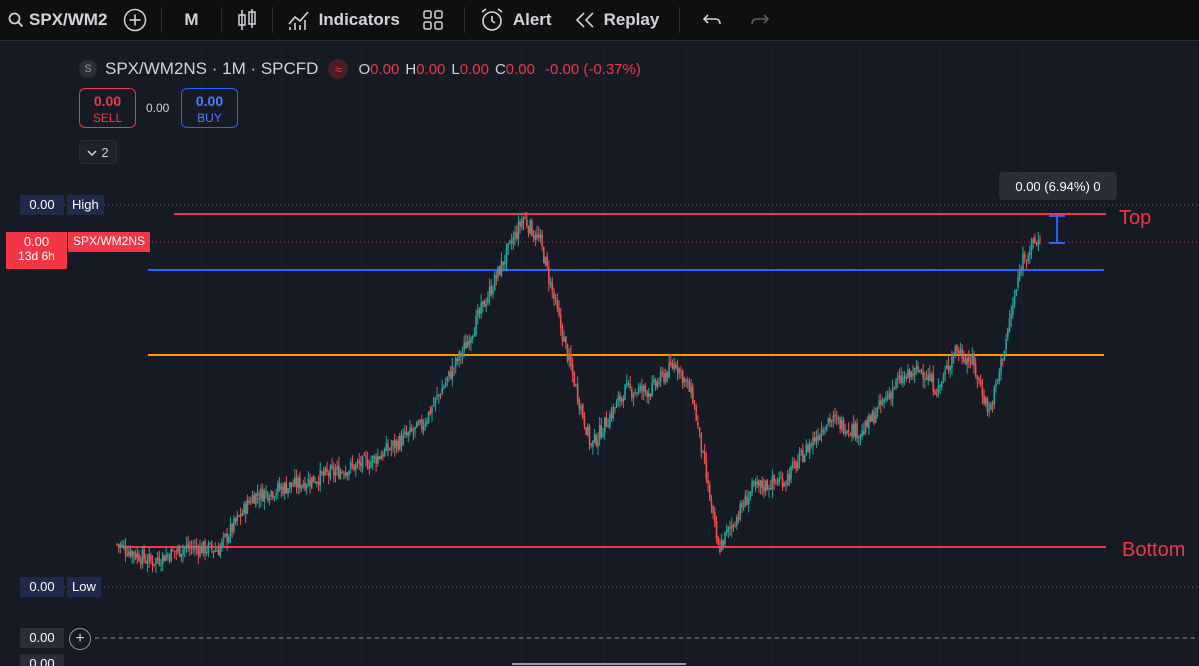  What do you see at coordinates (515, 20) in the screenshot?
I see `alert-button: Alert` at bounding box center [515, 20].